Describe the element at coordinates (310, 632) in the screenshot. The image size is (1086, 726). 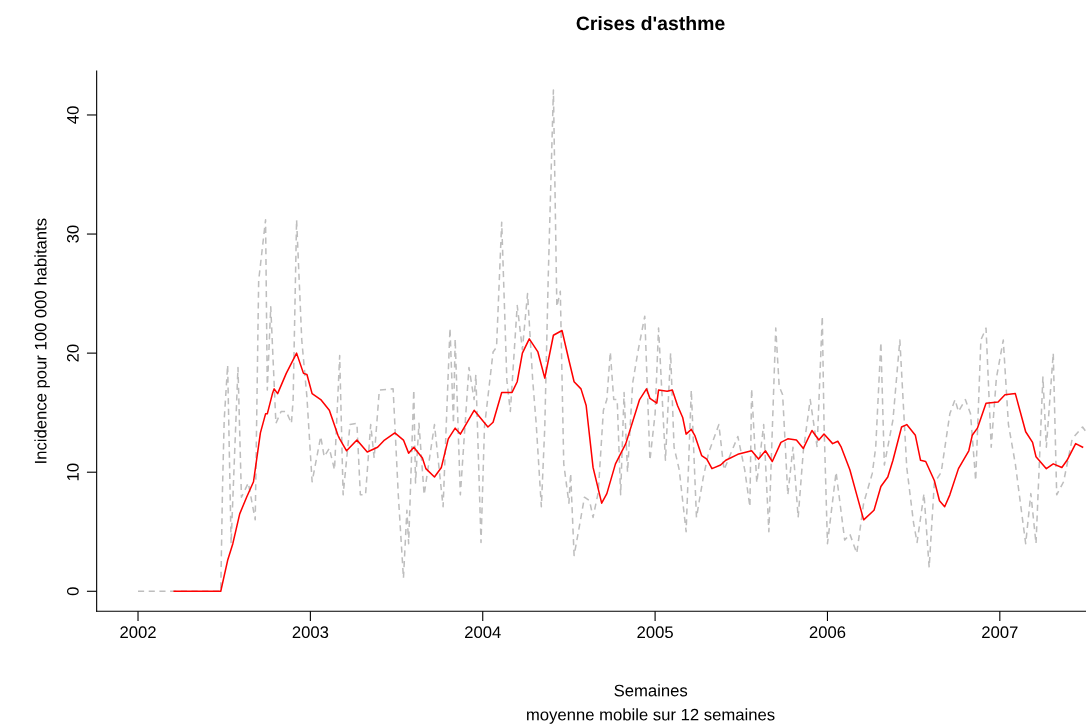
I see `x-tick-label: 2003` at that location.